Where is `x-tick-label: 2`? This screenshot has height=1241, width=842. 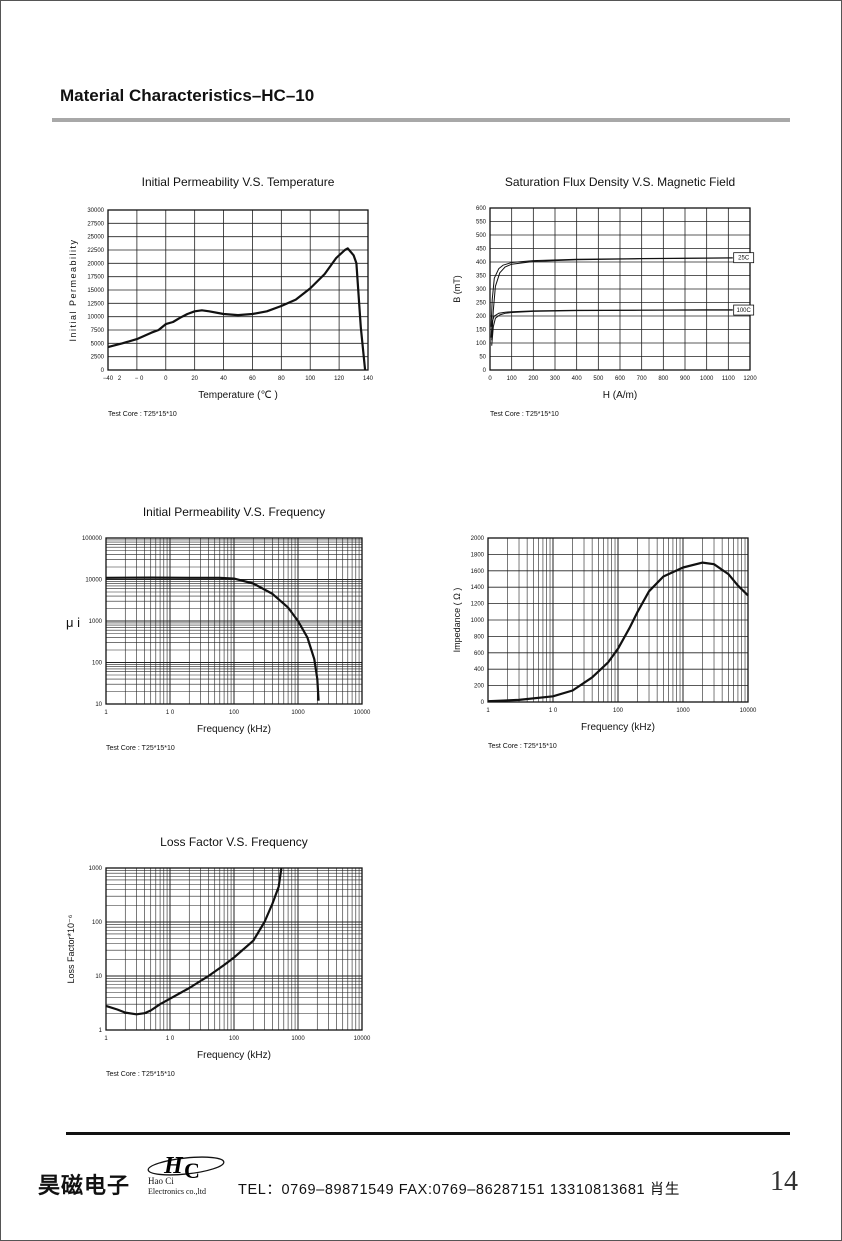 x-tick-label: 2 is located at coordinates (120, 379).